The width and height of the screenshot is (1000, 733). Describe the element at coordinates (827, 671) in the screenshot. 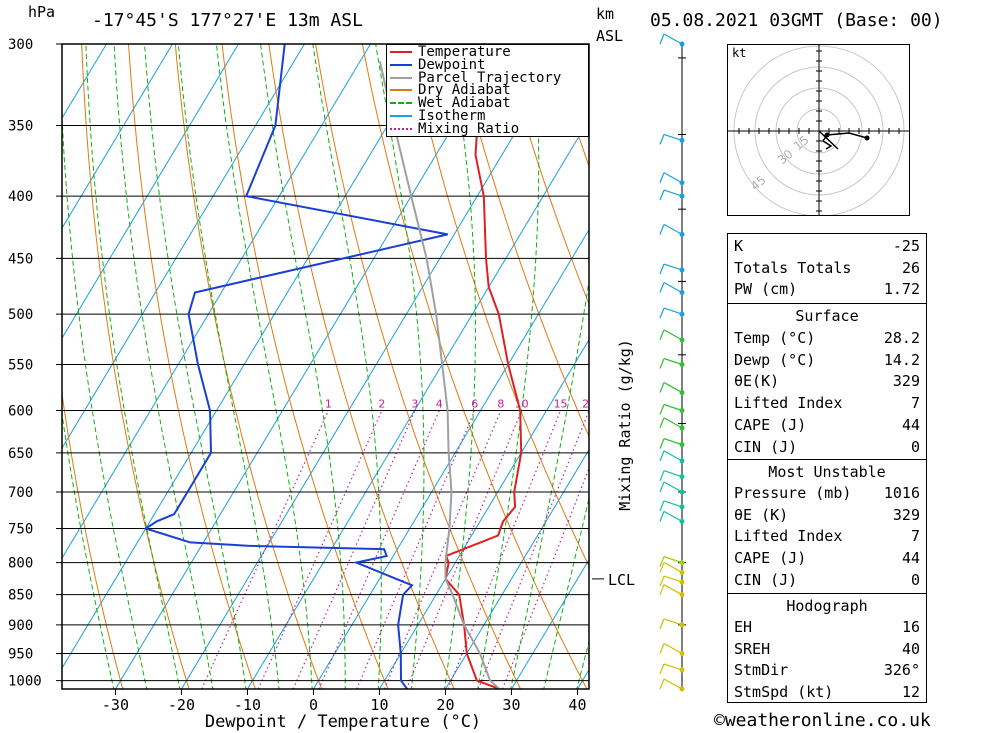

I see `index-row: StmDir 326°` at that location.